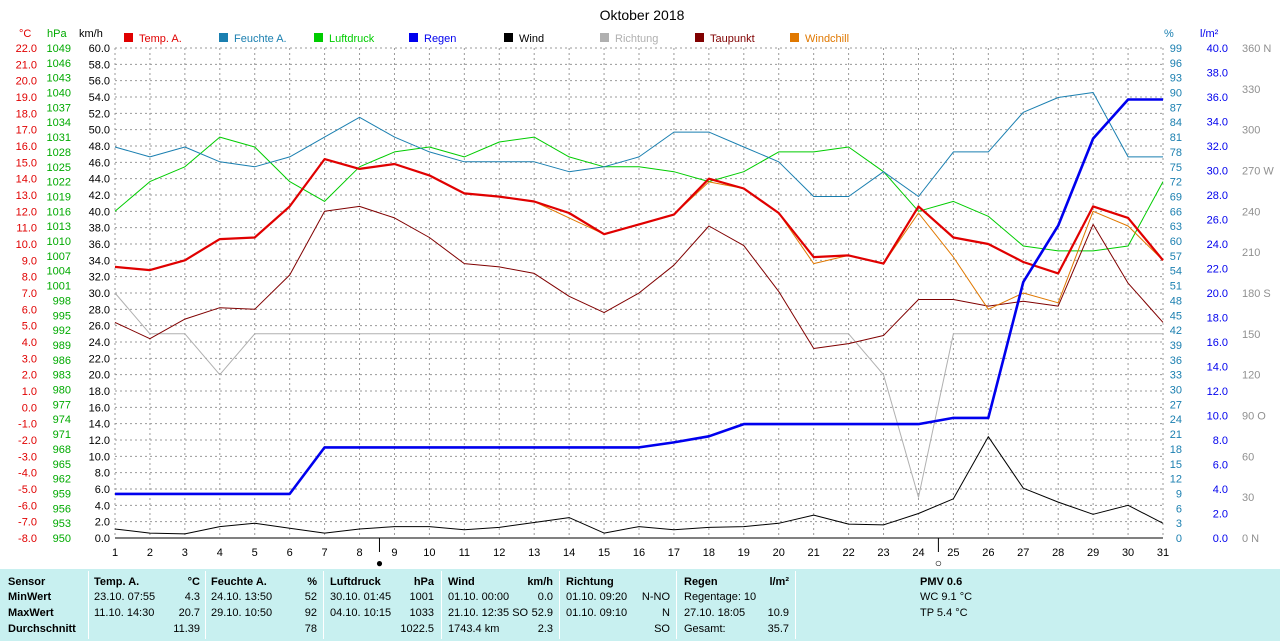 The width and height of the screenshot is (1280, 641). What do you see at coordinates (732, 39) in the screenshot?
I see `legend-label: Taupunkt` at bounding box center [732, 39].